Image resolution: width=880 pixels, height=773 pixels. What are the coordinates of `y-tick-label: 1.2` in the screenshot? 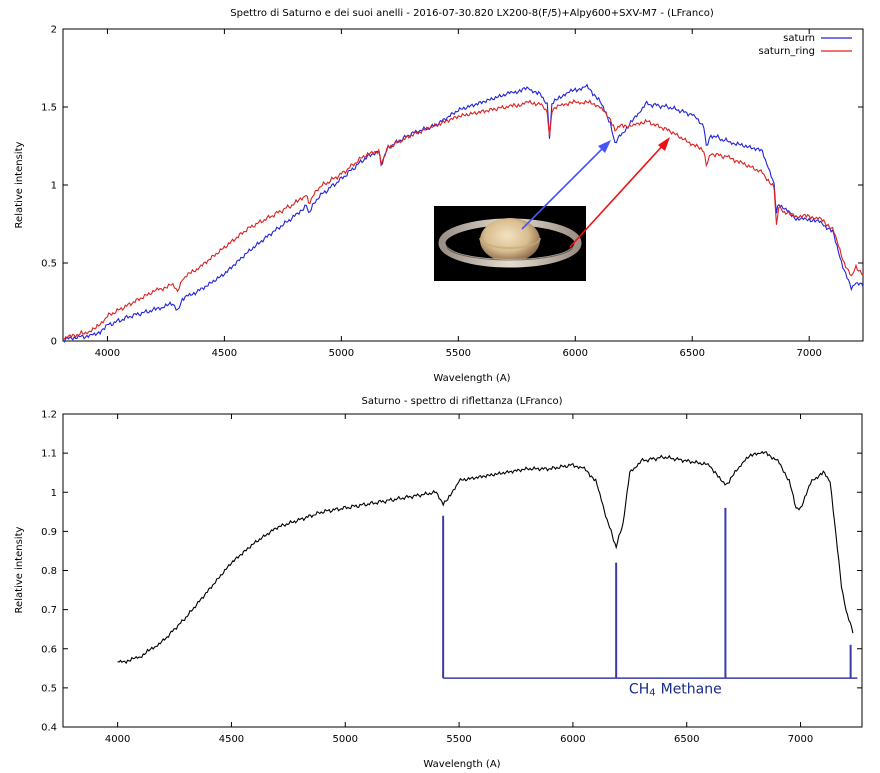 It's located at (49, 415).